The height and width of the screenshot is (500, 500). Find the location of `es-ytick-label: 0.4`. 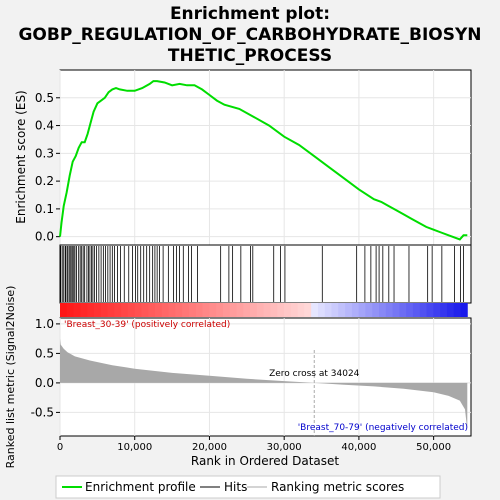

es-ytick-label: 0.4 is located at coordinates (44, 126).